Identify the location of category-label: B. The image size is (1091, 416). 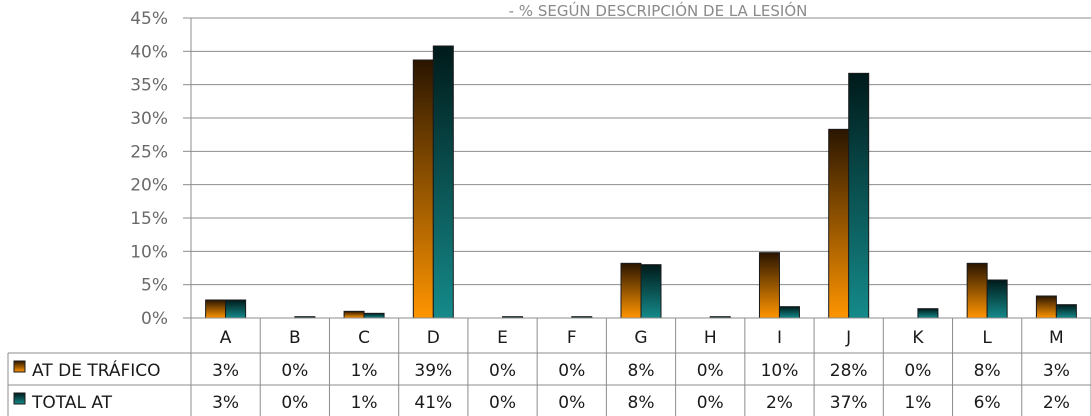
(295, 338).